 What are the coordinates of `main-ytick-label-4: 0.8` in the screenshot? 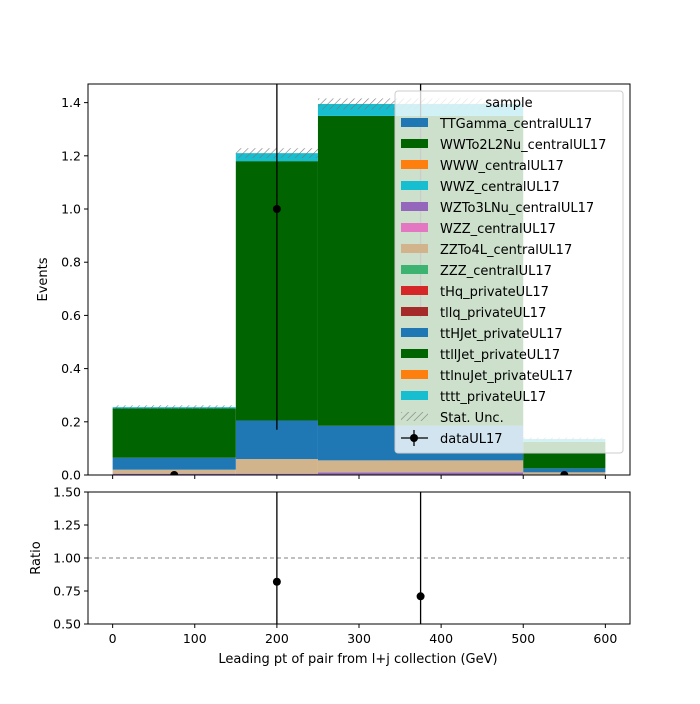 It's located at (71, 262).